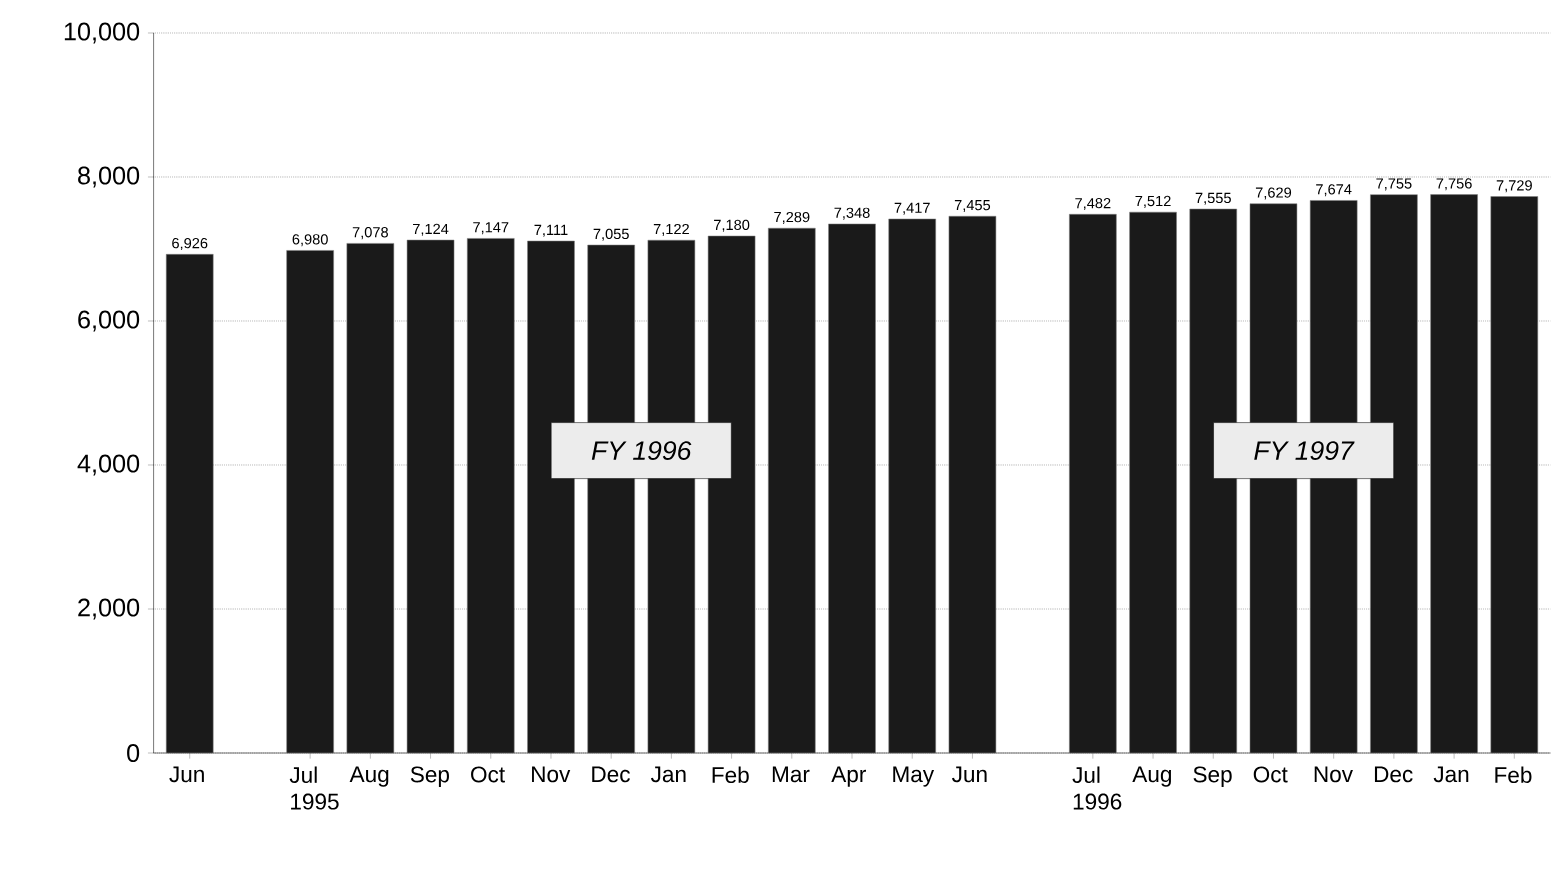 The width and height of the screenshot is (1566, 873). What do you see at coordinates (848, 776) in the screenshot?
I see `x-tick-label: Apr` at bounding box center [848, 776].